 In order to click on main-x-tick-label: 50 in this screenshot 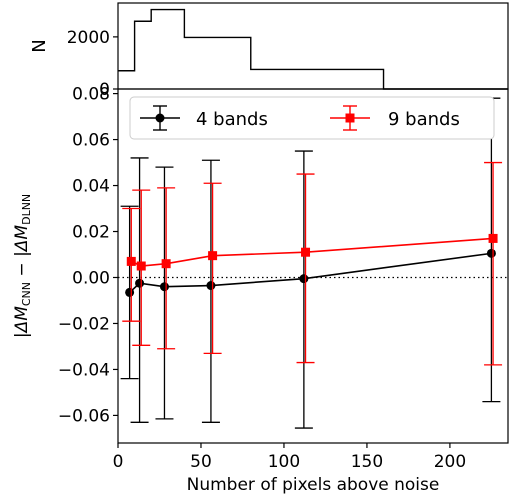, I will do `click(201, 462)`.